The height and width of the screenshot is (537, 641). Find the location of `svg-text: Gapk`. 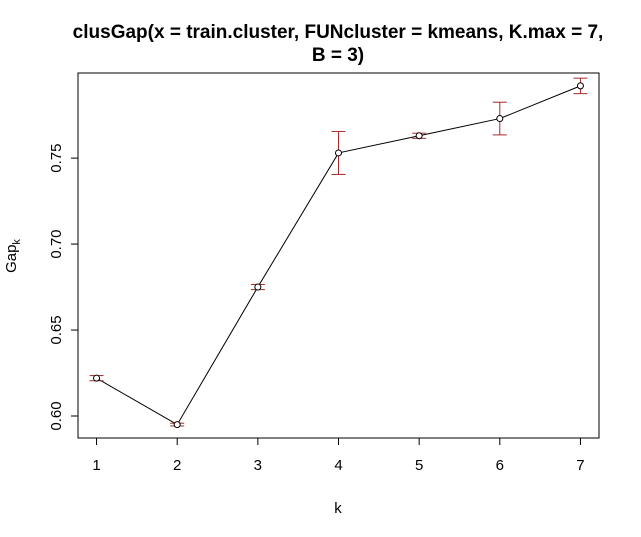

svg-text: Gapk is located at coordinates (13, 256).